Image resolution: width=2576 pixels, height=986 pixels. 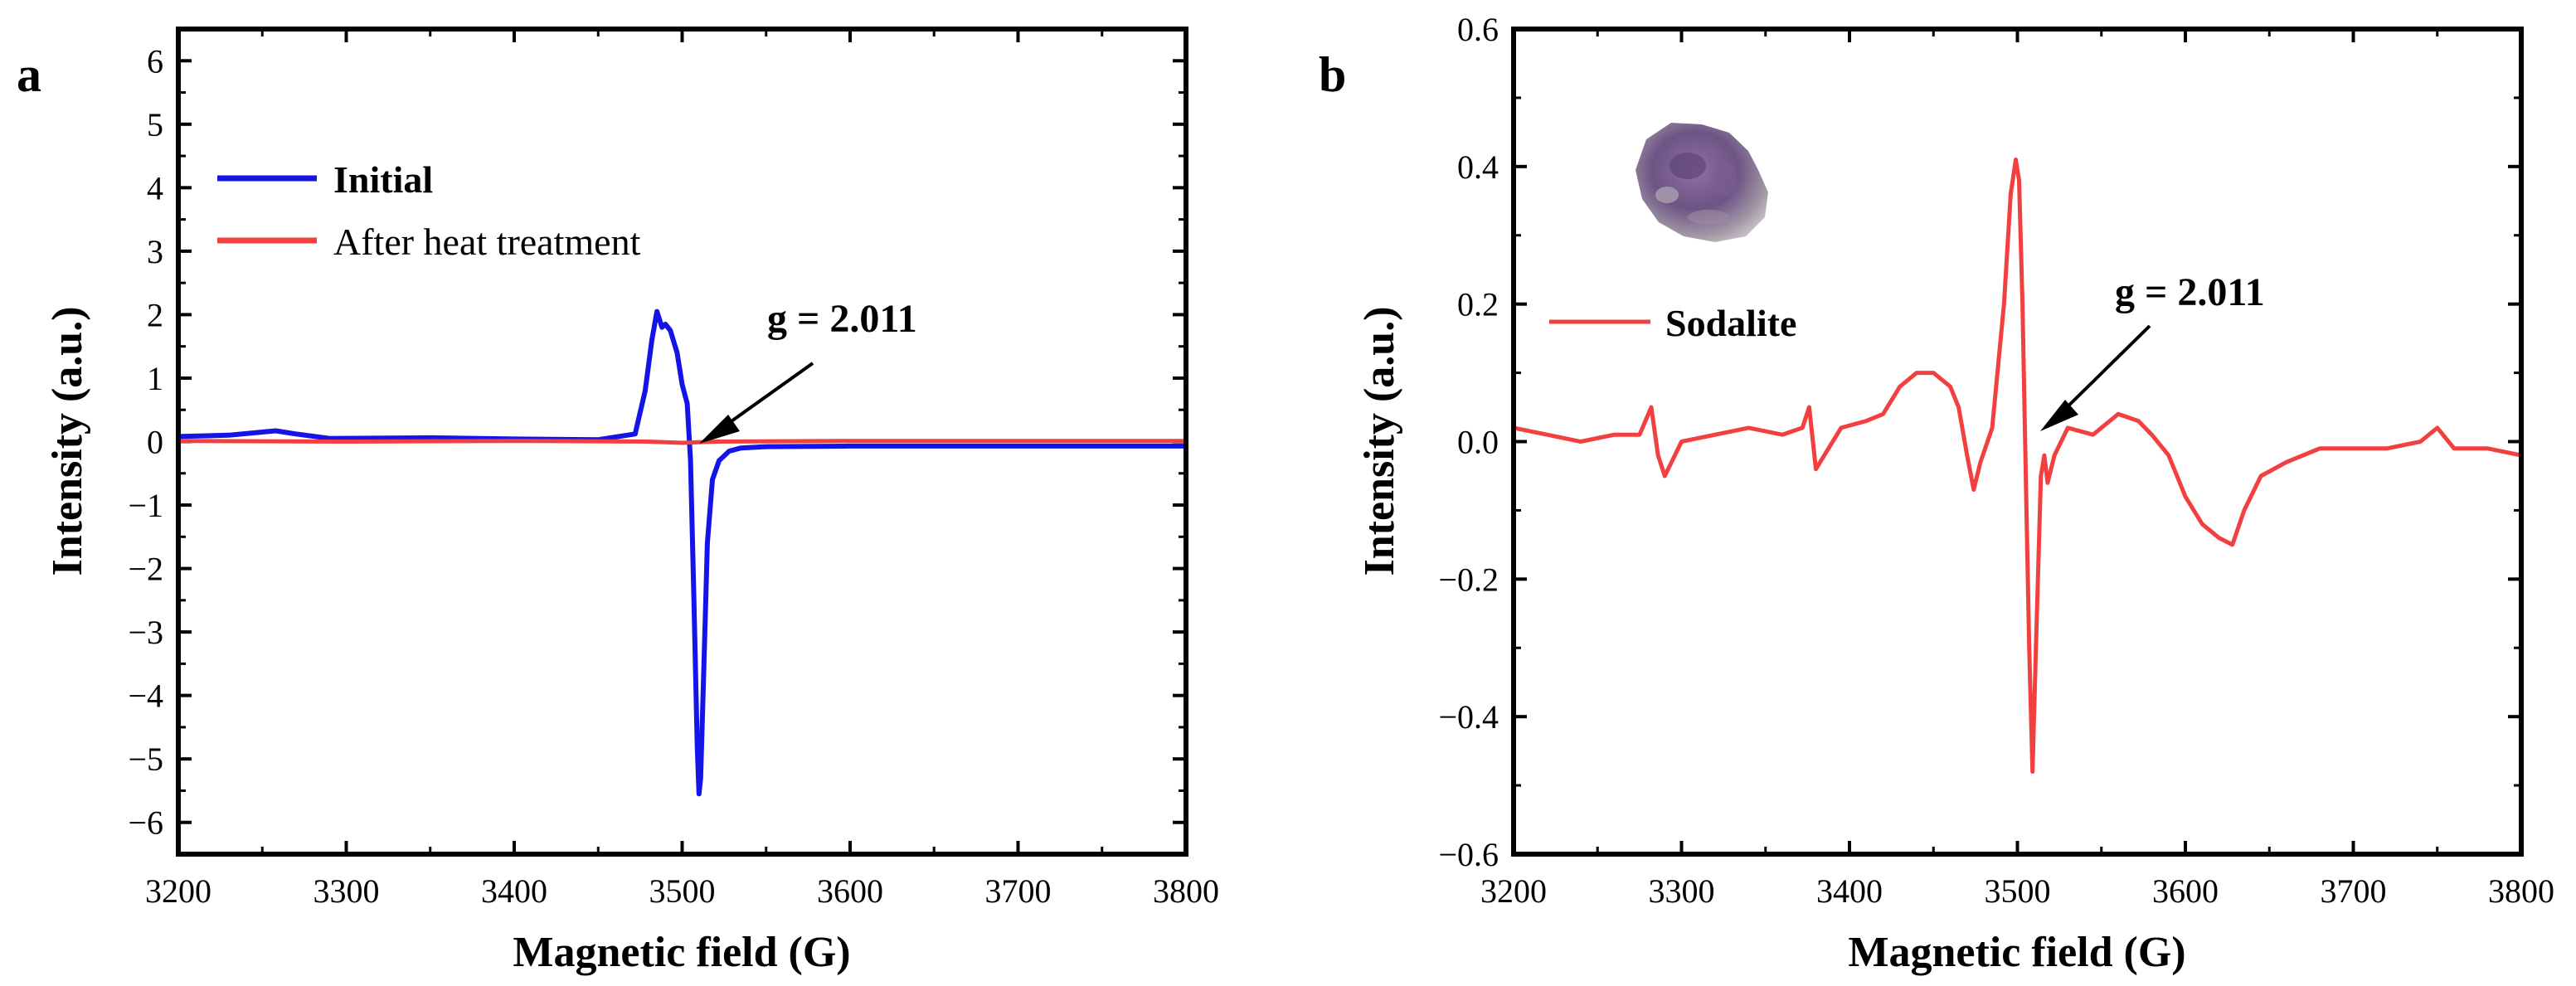 I want to click on panel-b-annotation: g = 2.011, so click(x=2152, y=350).